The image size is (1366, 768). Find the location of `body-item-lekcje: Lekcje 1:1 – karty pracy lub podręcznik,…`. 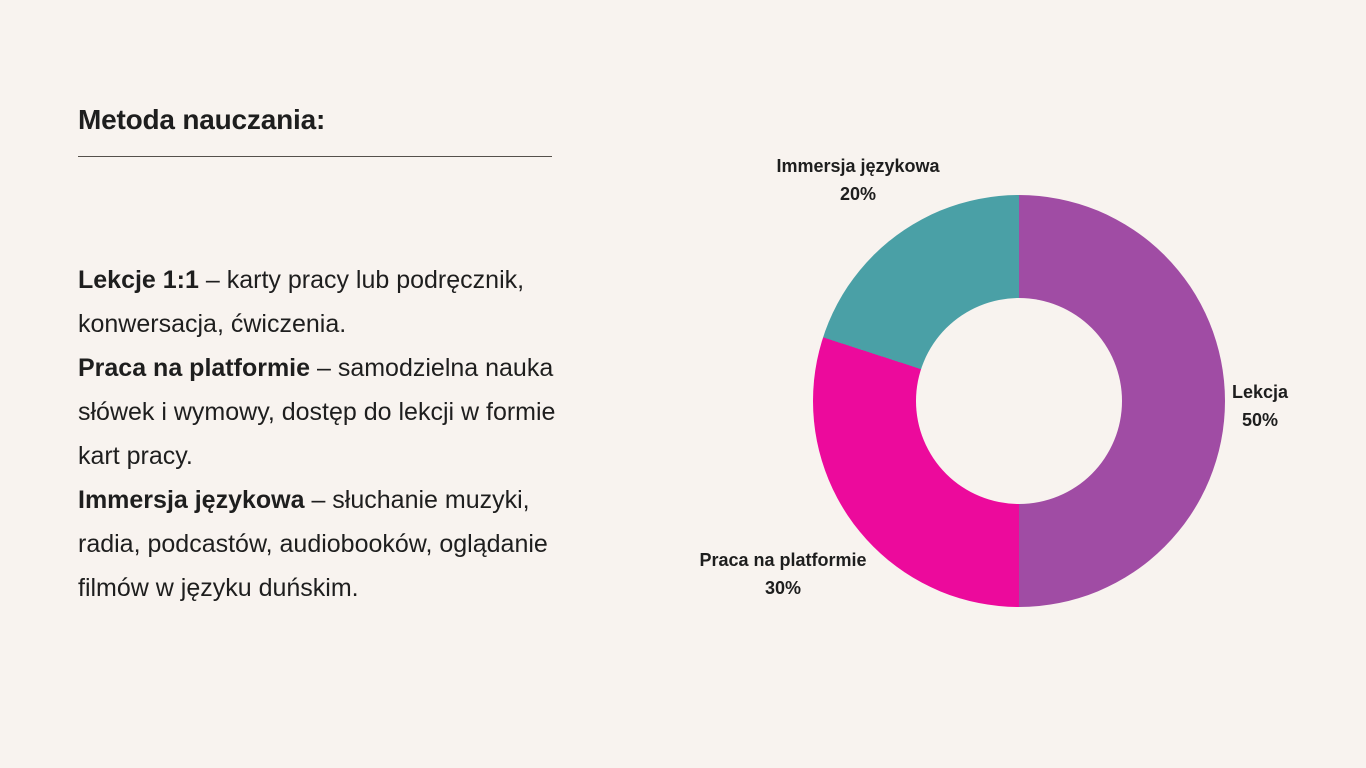

body-item-lekcje: Lekcje 1:1 – karty pracy lub podręcznik,… is located at coordinates (333, 302).